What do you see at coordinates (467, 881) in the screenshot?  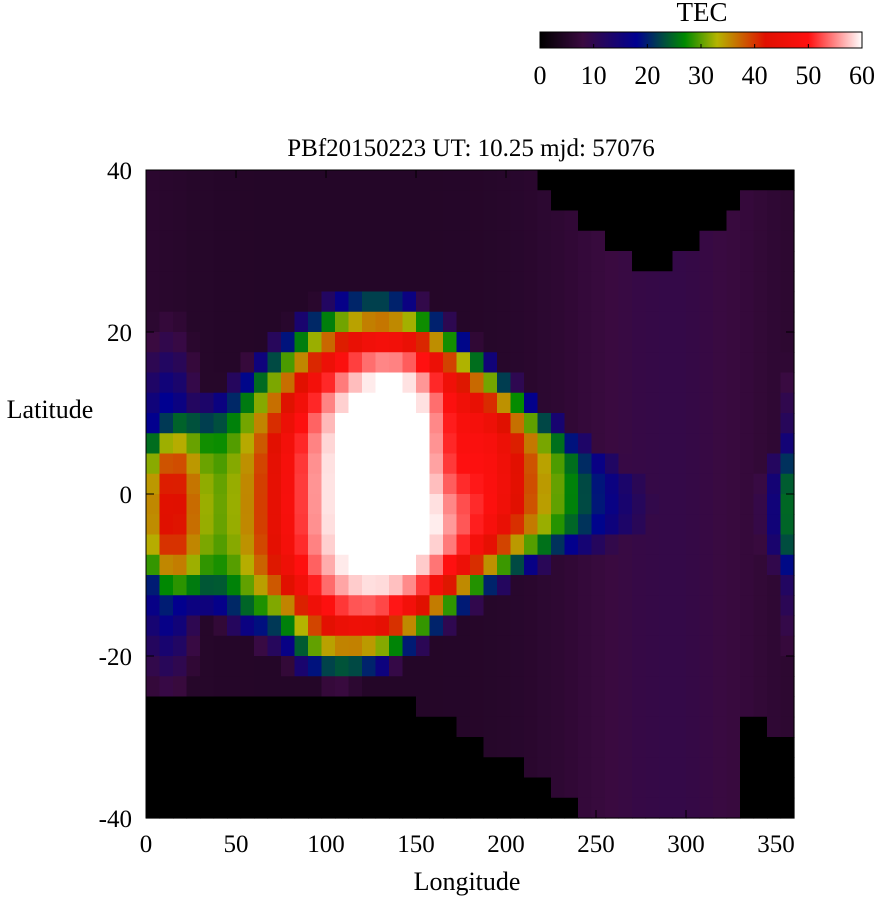 I see `x-axis-label: Longitude` at bounding box center [467, 881].